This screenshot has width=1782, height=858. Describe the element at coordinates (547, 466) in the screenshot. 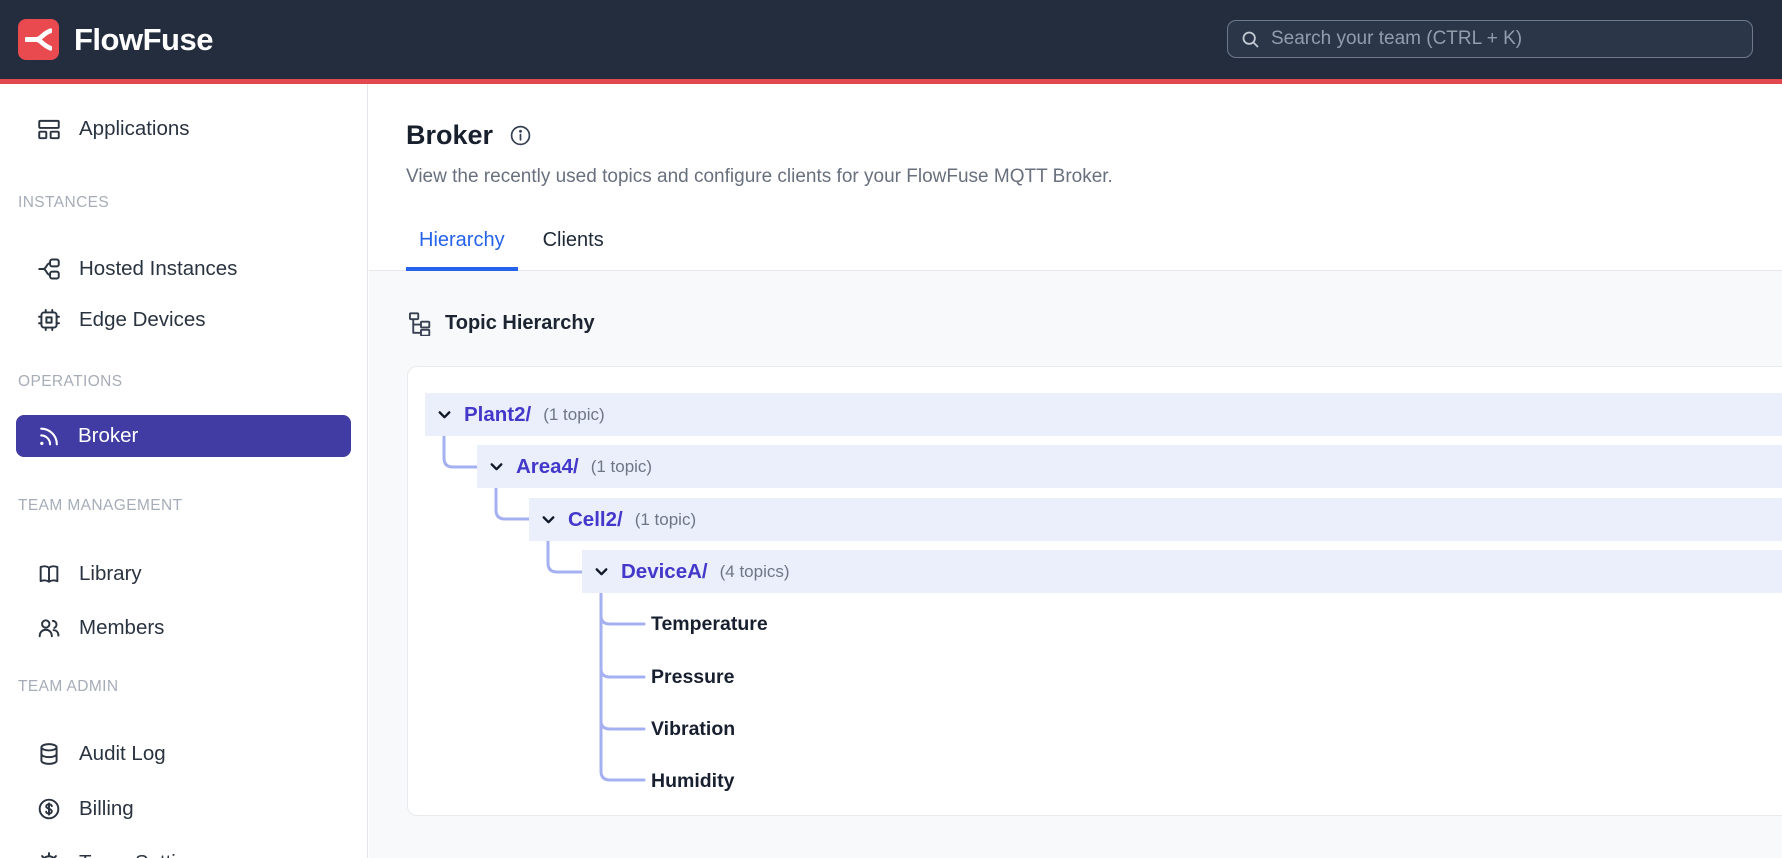

I see `topic-name: Area4/` at that location.